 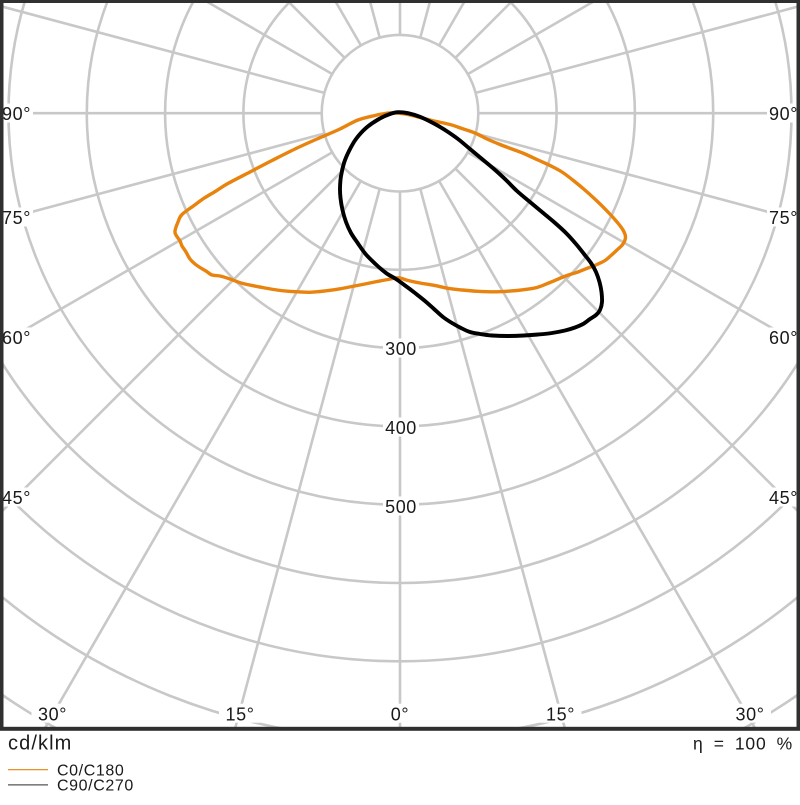 What do you see at coordinates (401, 428) in the screenshot?
I see `svg-text: 400` at bounding box center [401, 428].